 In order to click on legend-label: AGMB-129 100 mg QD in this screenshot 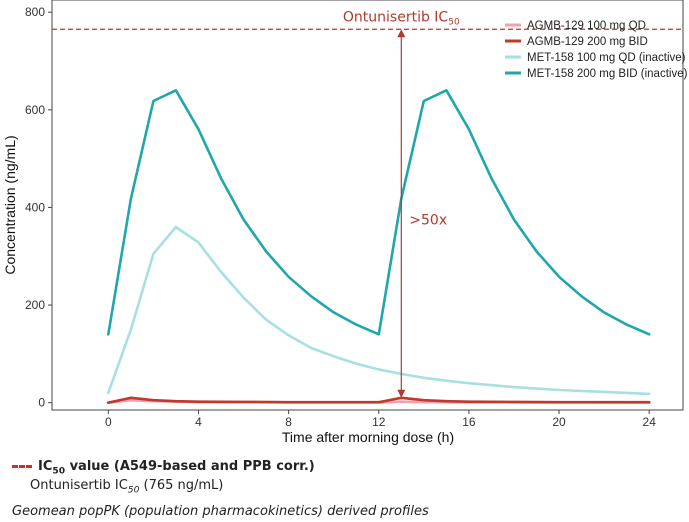, I will do `click(586, 26)`.